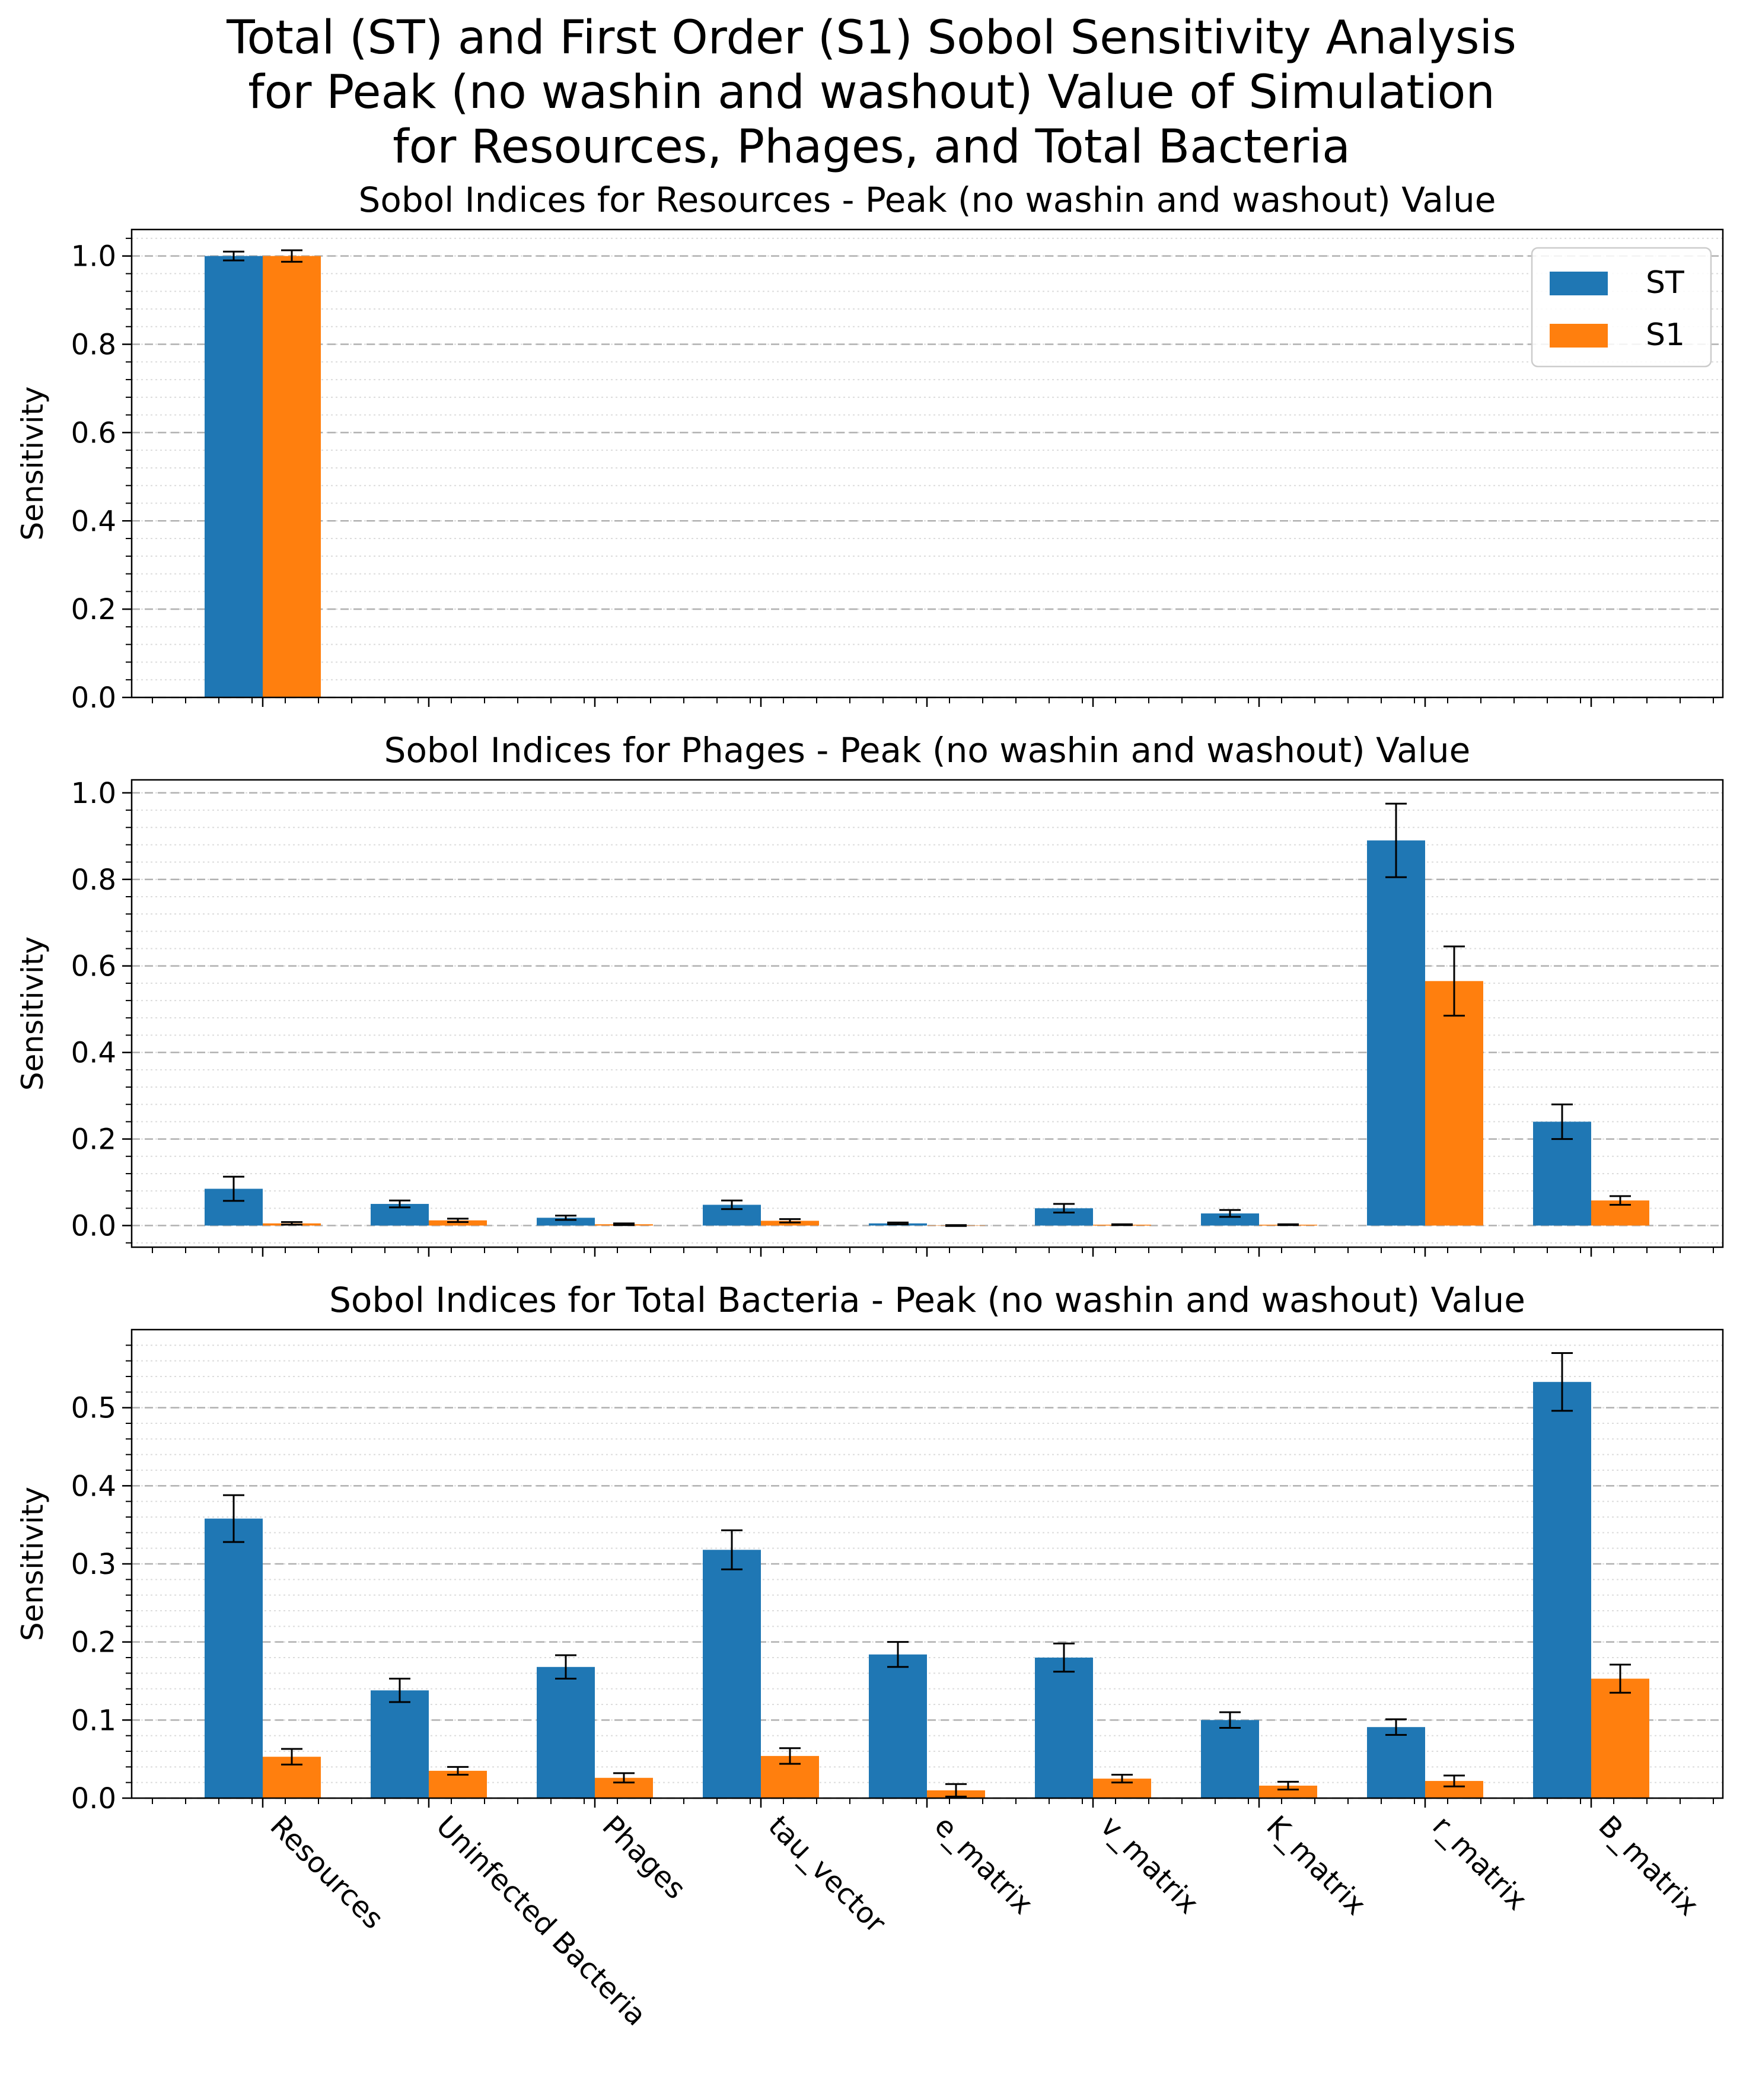  I want to click on x-tick-label: B_matrix, so click(1648, 1866).